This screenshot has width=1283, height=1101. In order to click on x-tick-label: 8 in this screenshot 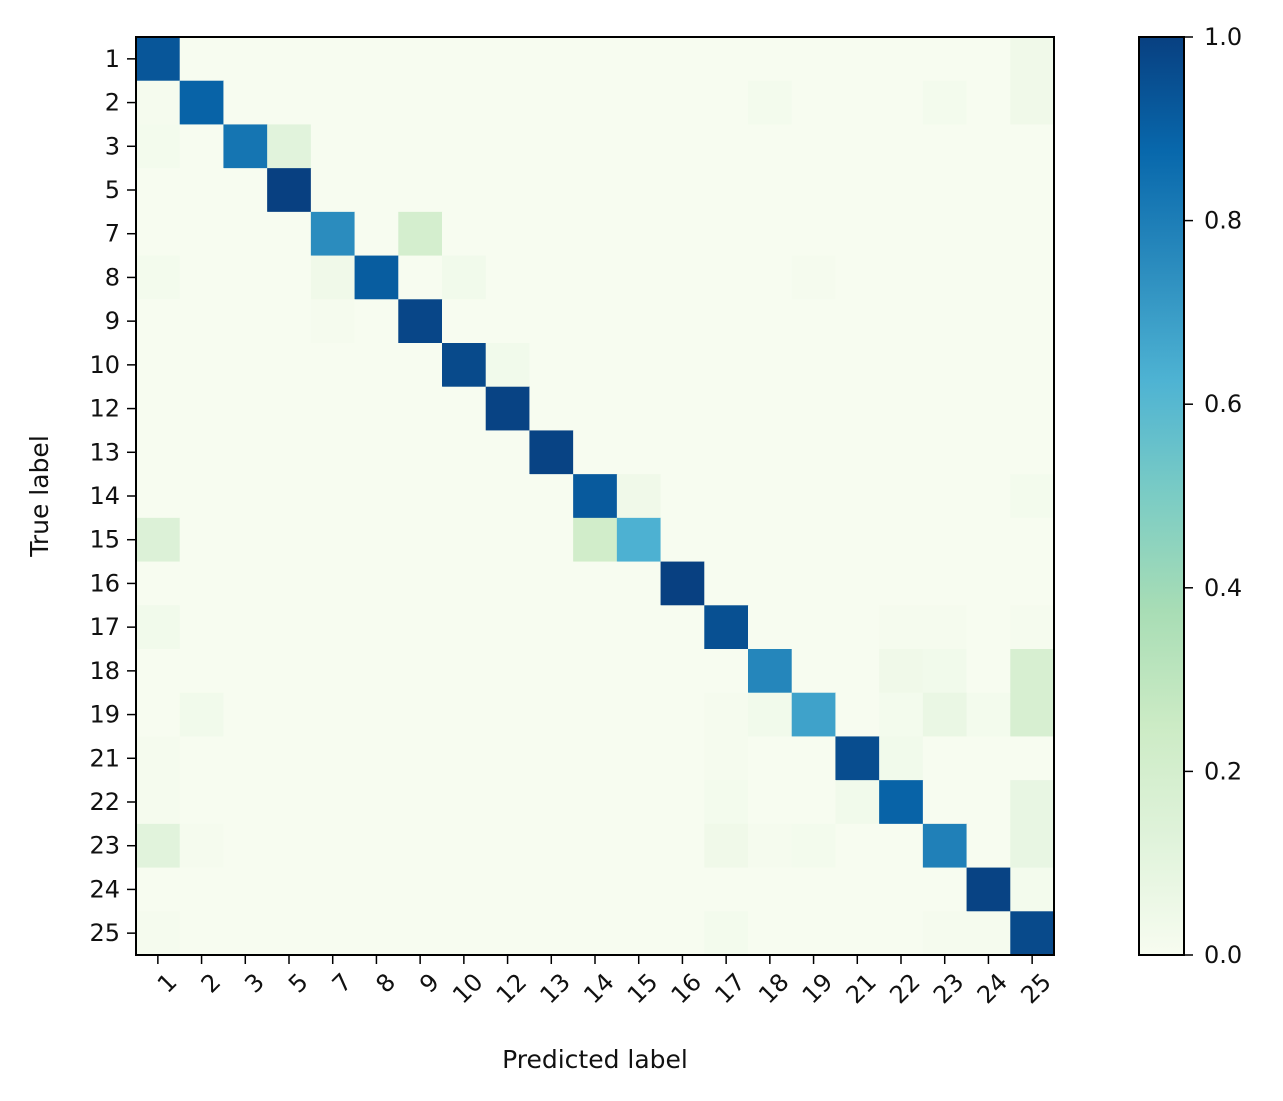, I will do `click(386, 983)`.